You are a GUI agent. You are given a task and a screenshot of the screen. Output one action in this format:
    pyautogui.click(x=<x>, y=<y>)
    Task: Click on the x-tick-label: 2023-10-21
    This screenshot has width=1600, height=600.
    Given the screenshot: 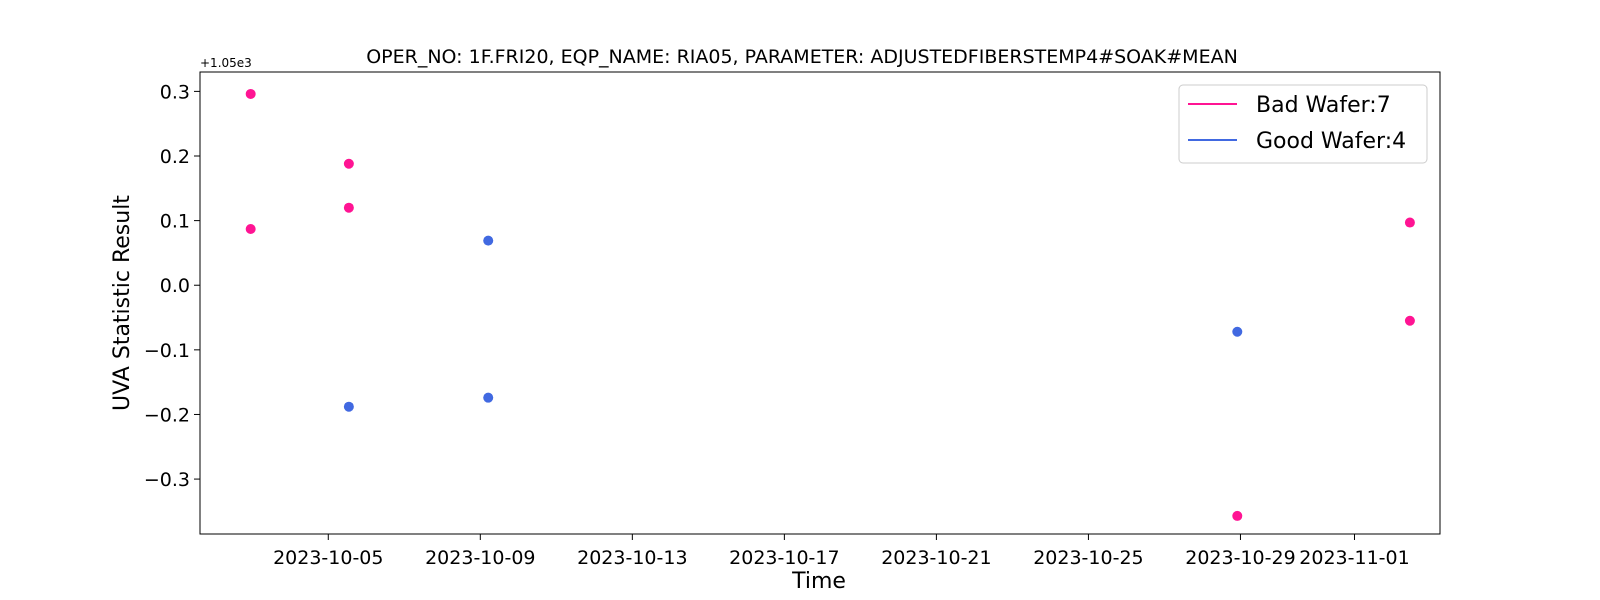 What is the action you would take?
    pyautogui.click(x=936, y=558)
    